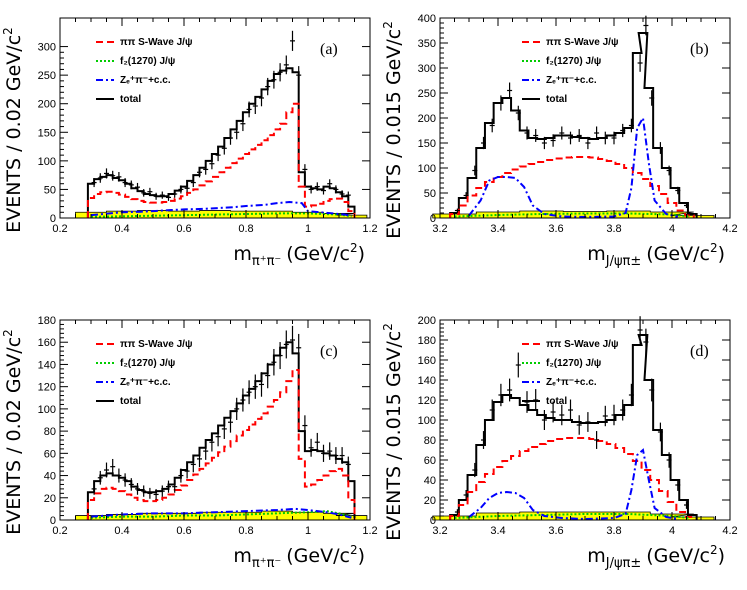 Image resolution: width=747 pixels, height=590 pixels. What do you see at coordinates (130, 401) in the screenshot?
I see `legend-label: total` at bounding box center [130, 401].